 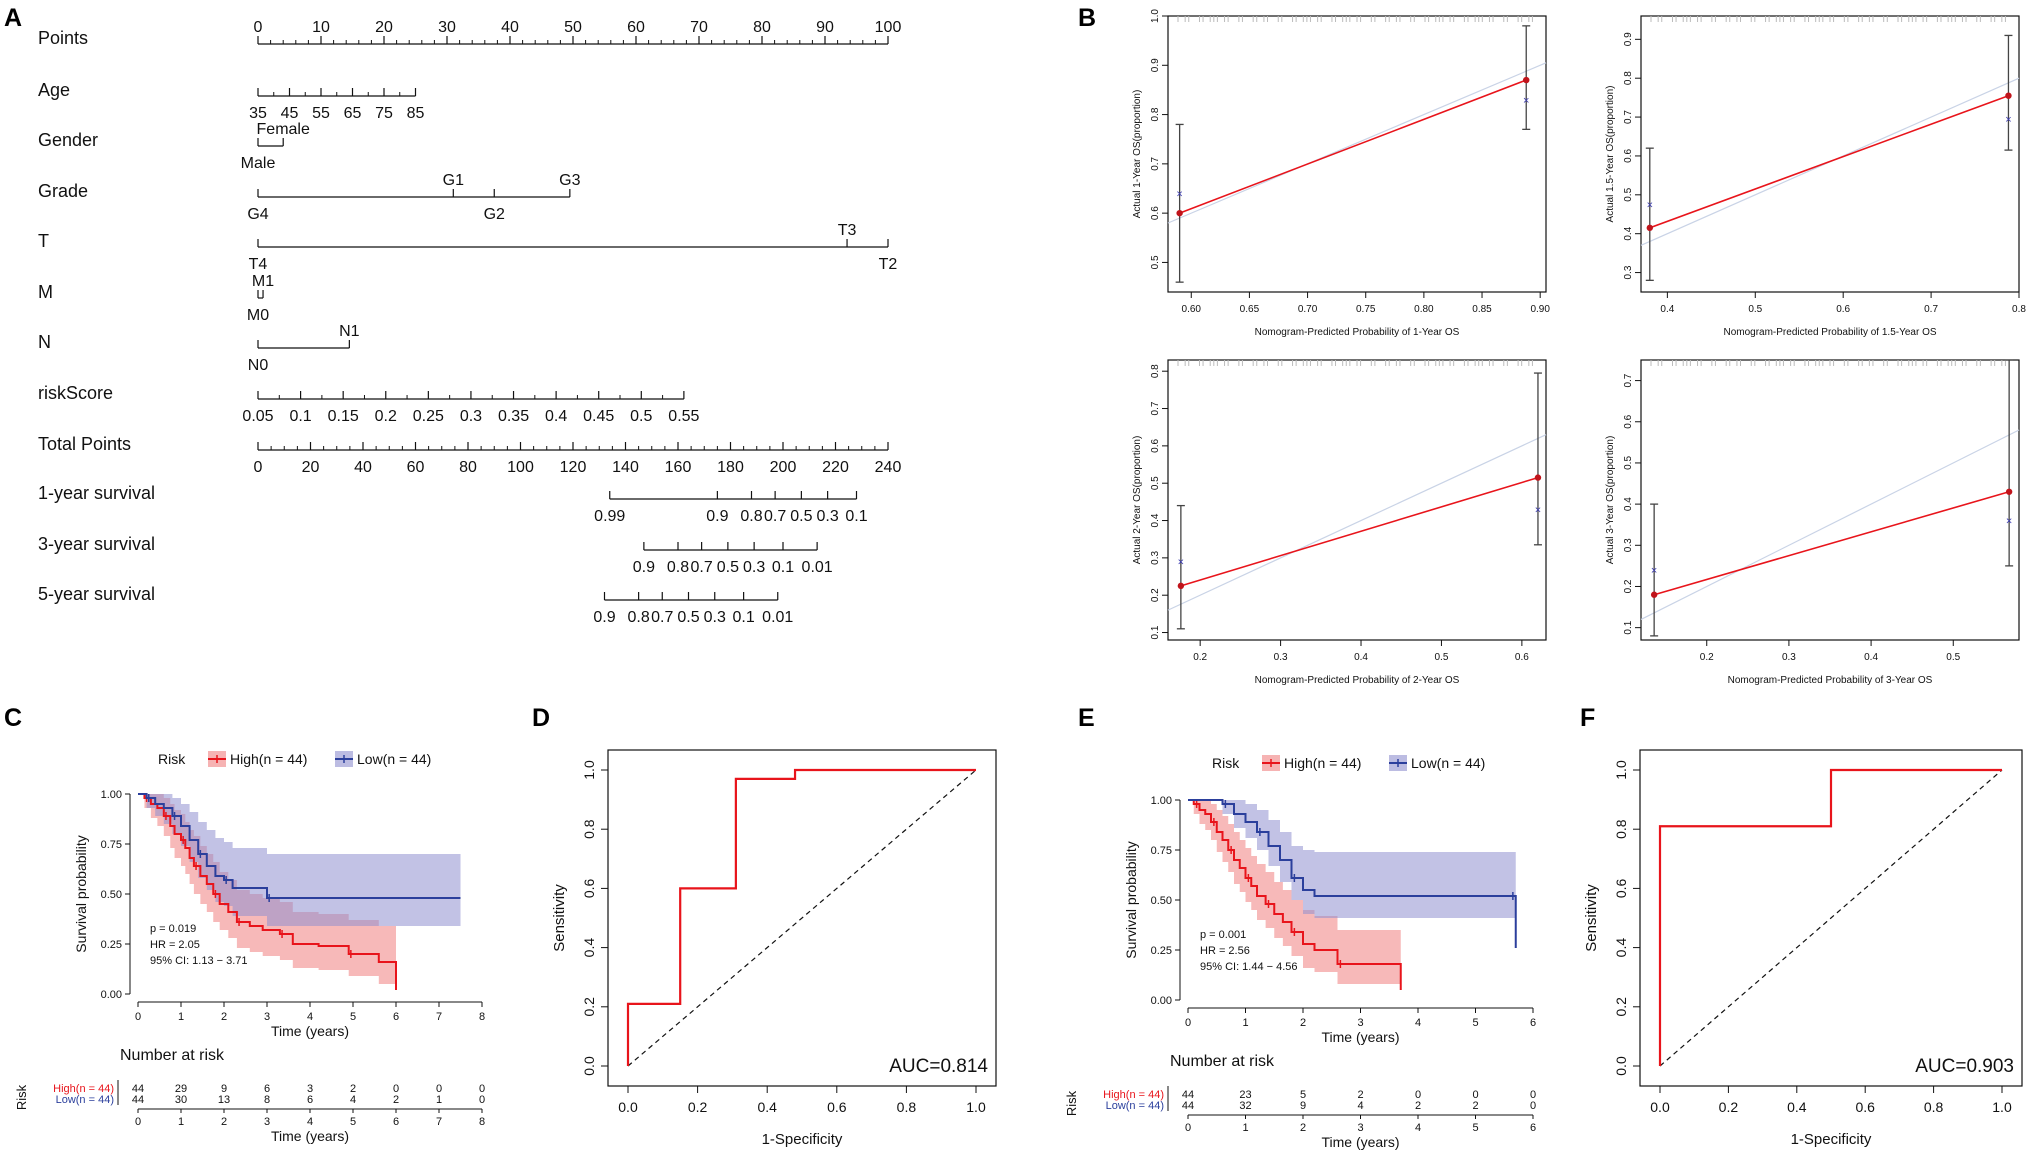 I want to click on nomogram-tick-label-surv1: 0.99, so click(x=609, y=516).